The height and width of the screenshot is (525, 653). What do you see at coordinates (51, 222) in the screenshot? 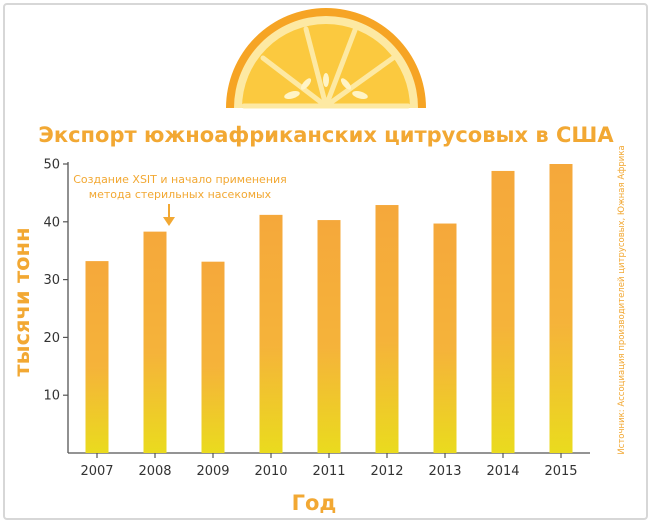
I see `y-tick-label: 40` at bounding box center [51, 222].